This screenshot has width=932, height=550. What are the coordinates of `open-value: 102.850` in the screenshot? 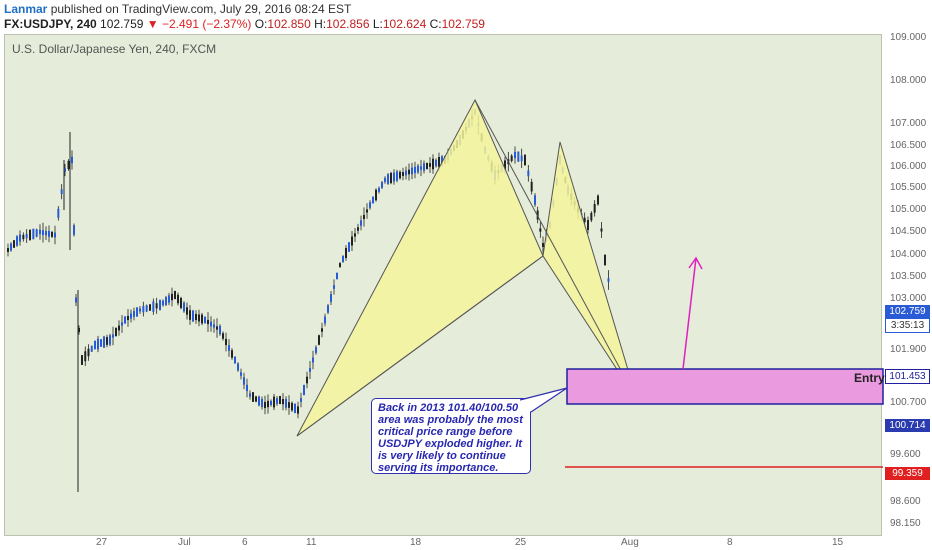 It's located at (289, 24).